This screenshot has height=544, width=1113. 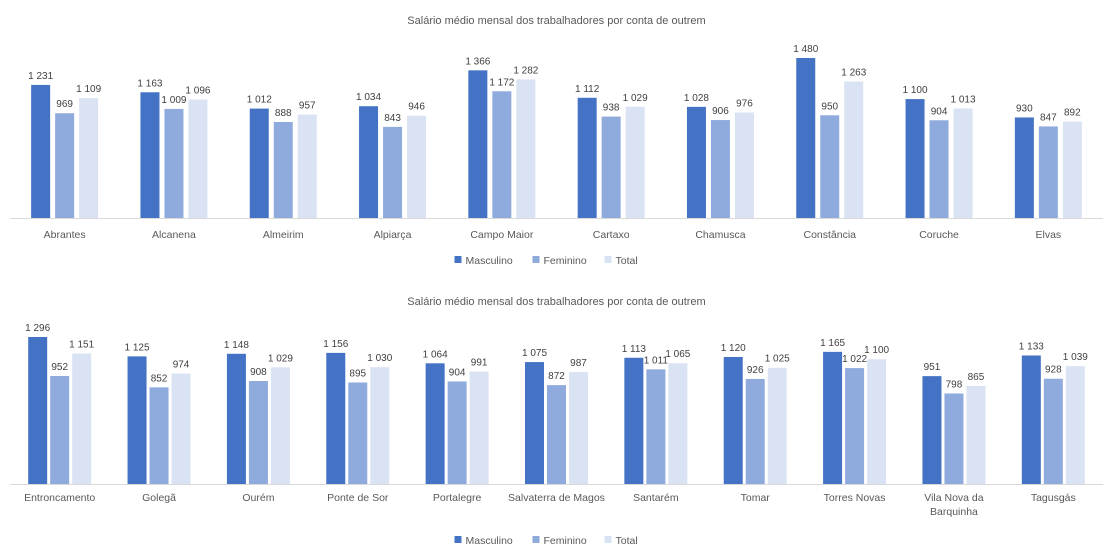 What do you see at coordinates (88, 89) in the screenshot?
I see `data-label: 1 109` at bounding box center [88, 89].